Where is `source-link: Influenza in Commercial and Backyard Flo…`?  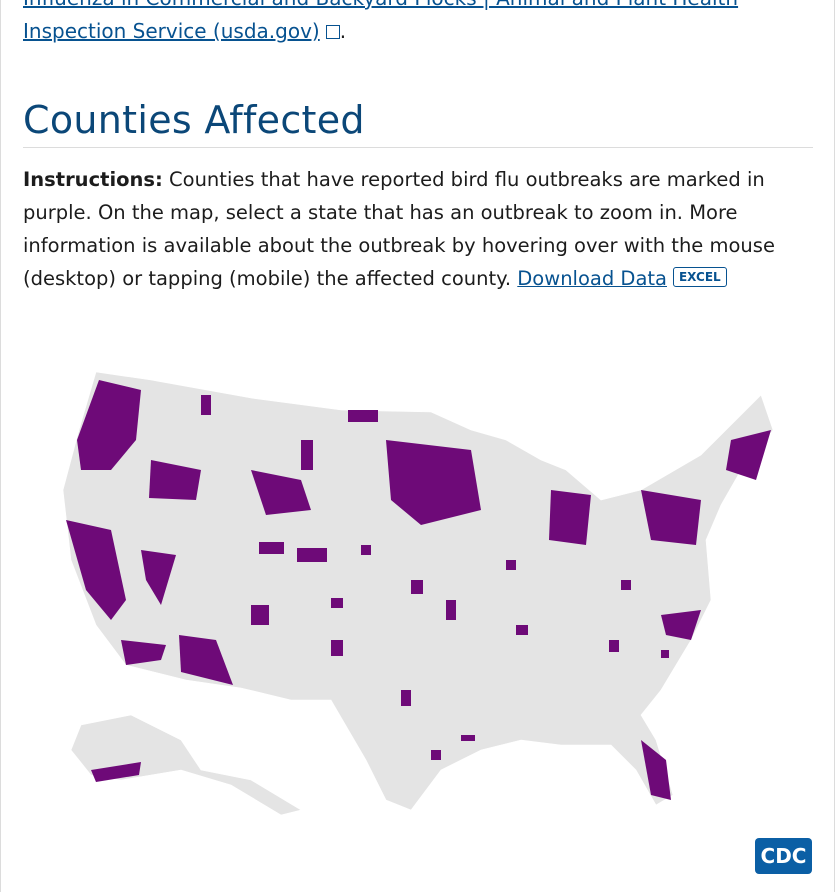 source-link: Influenza in Commercial and Backyard Flo… is located at coordinates (380, 21).